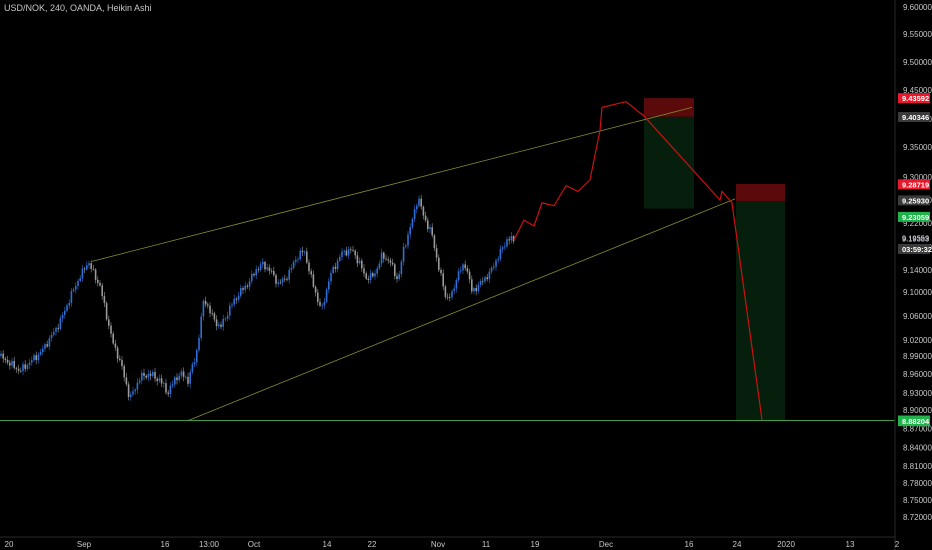  What do you see at coordinates (917, 62) in the screenshot?
I see `price-tick-label: 9.50000` at bounding box center [917, 62].